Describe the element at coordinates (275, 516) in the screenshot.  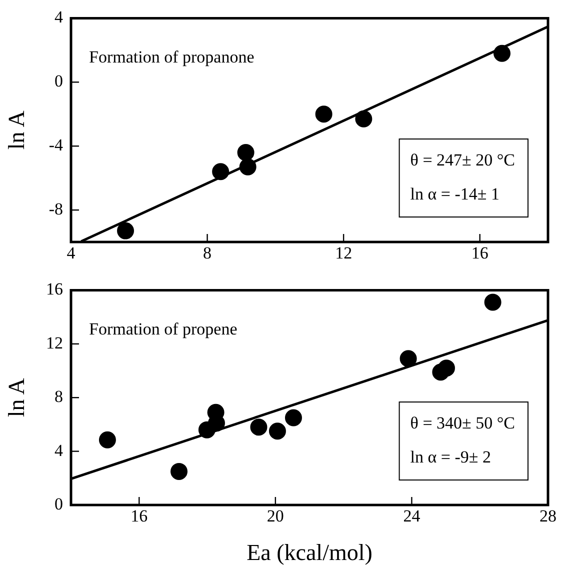
I see `x-tick-label: 20` at that location.